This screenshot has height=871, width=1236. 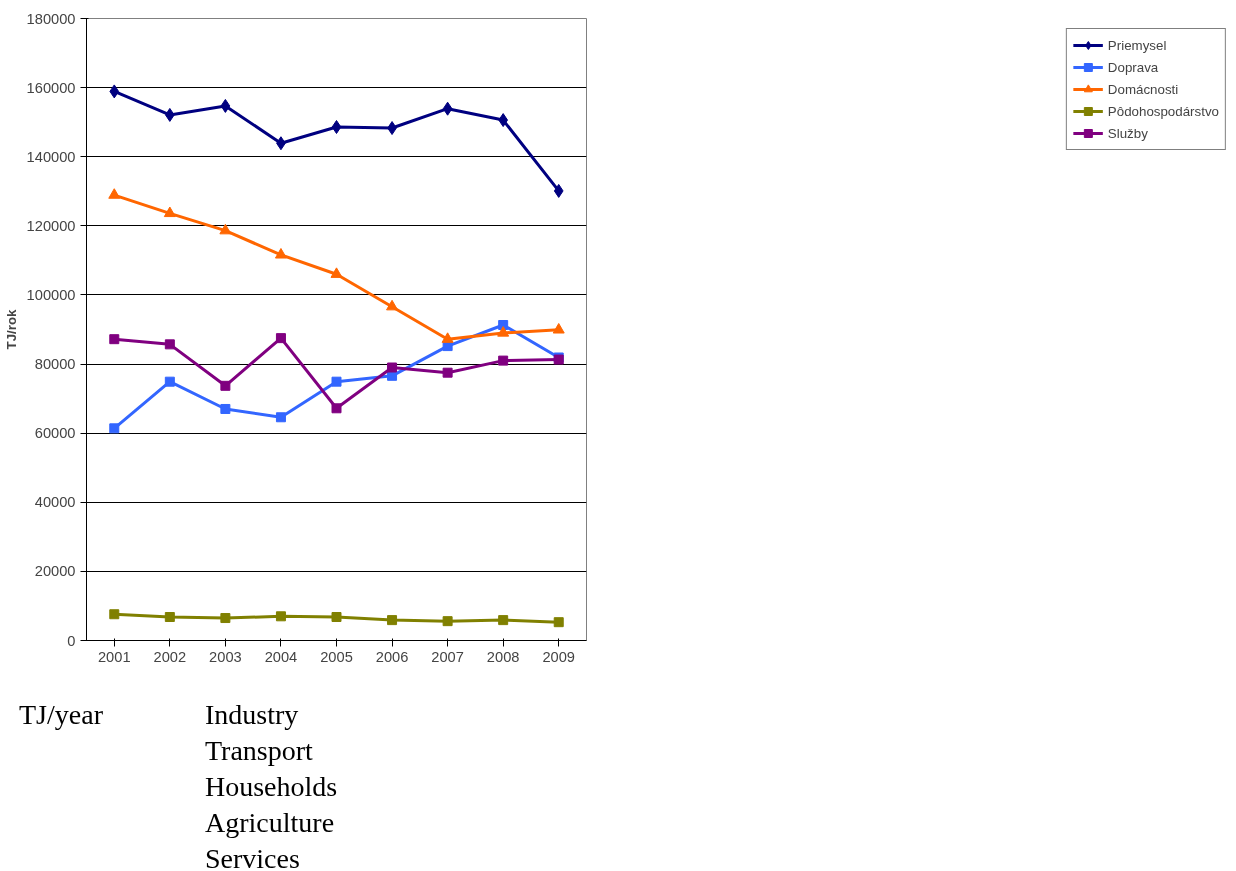 I want to click on y-tick-label: 180000, so click(x=51, y=18).